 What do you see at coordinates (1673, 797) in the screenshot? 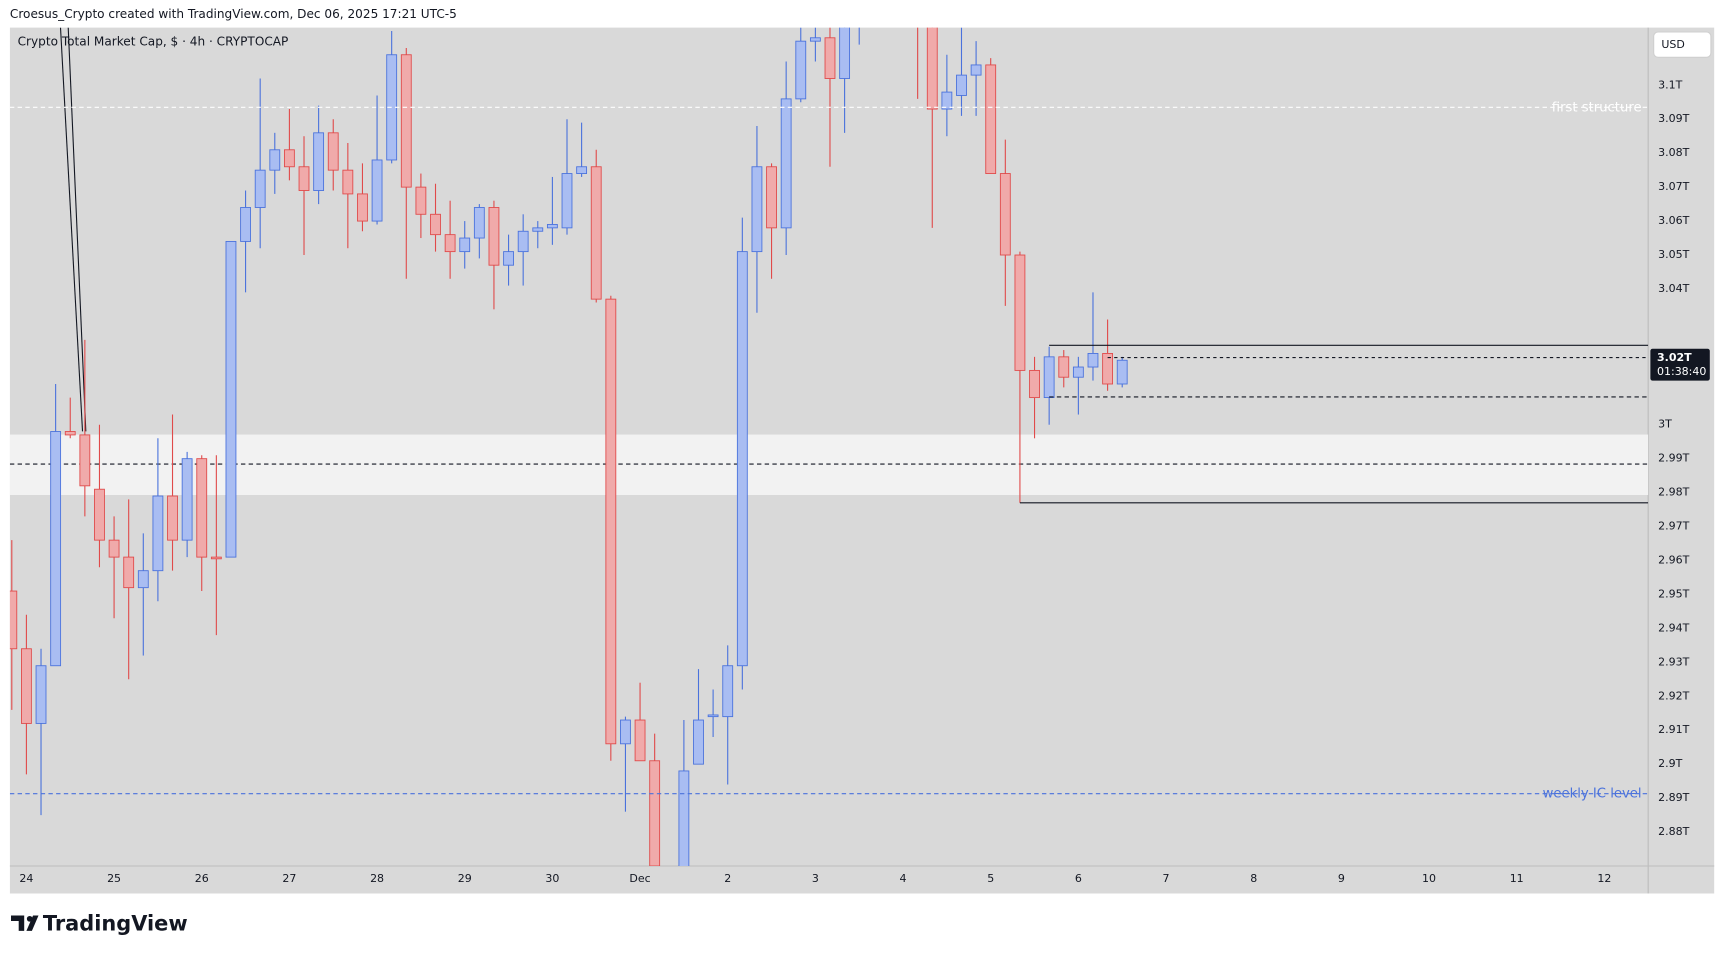
I see `y-tick-label: 2.89T` at bounding box center [1673, 797].